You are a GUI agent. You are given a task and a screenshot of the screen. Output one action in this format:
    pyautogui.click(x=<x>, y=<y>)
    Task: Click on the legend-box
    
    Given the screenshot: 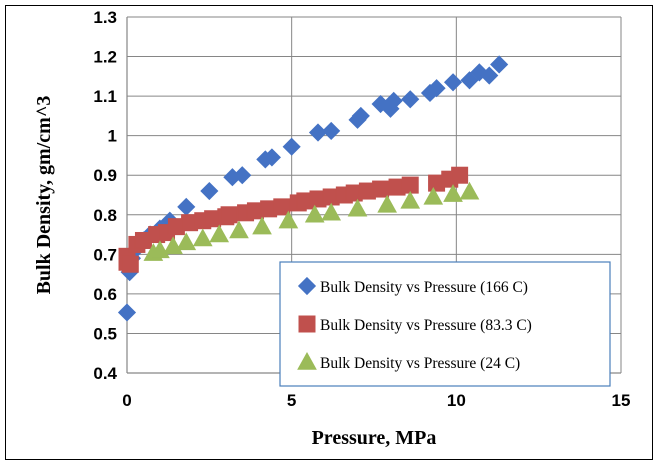 What is the action you would take?
    pyautogui.click(x=445, y=324)
    